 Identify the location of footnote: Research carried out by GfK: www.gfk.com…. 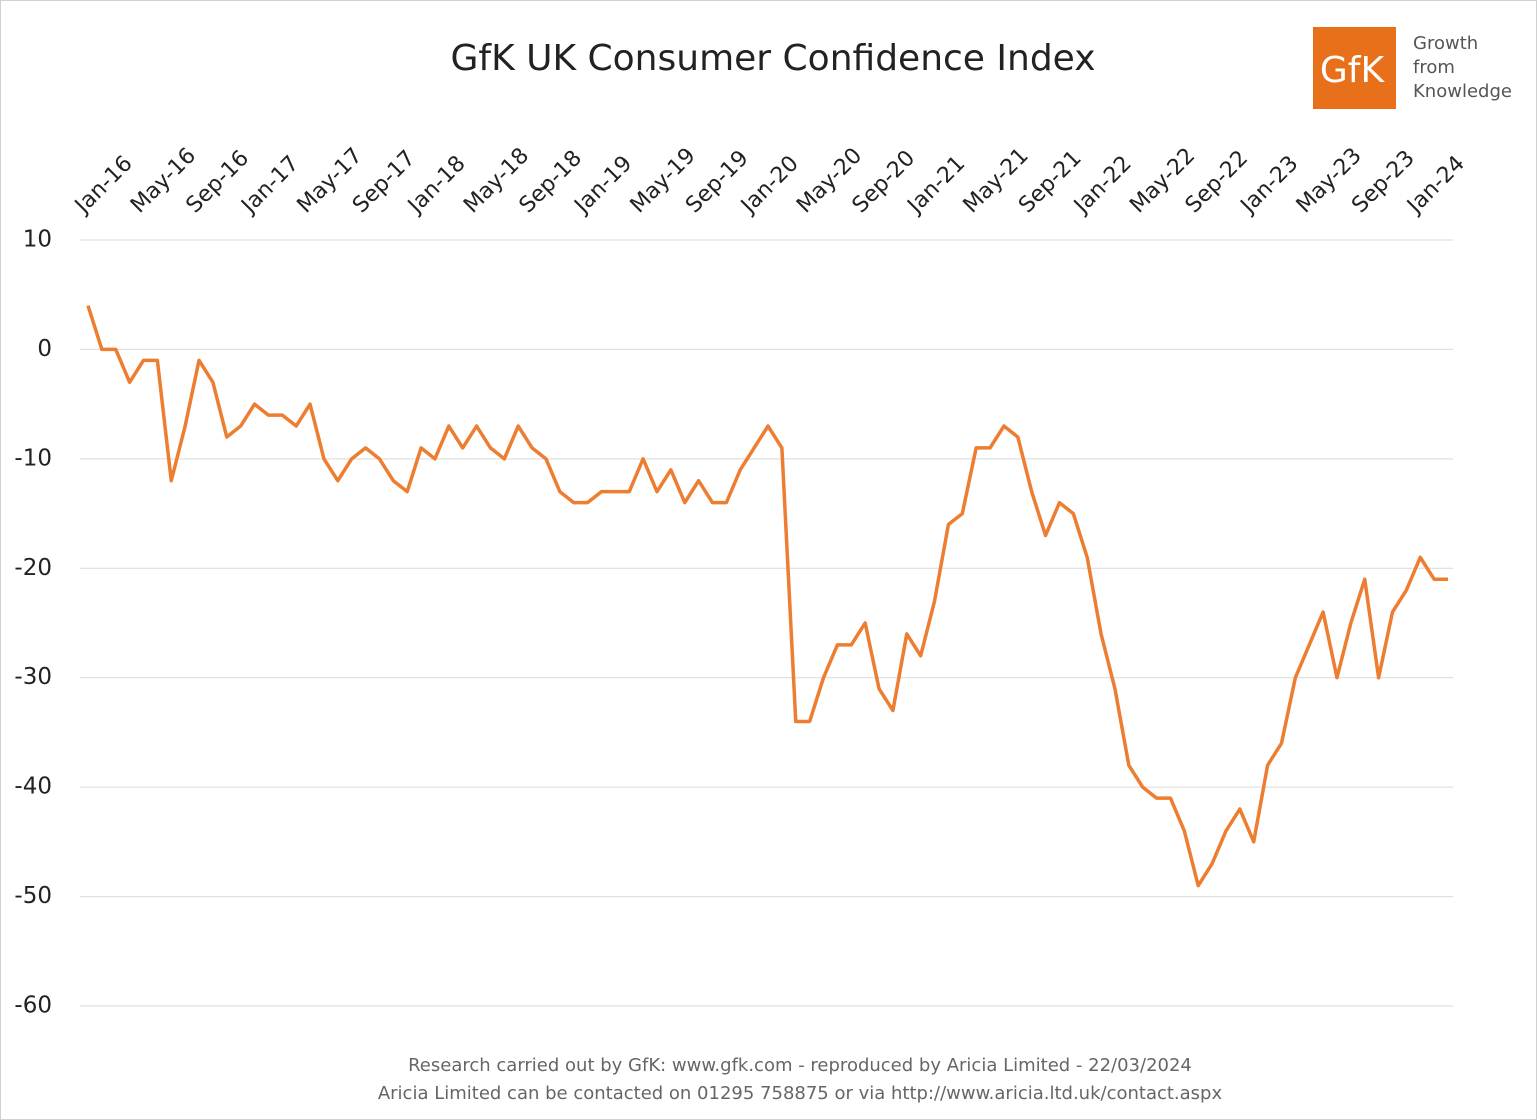
(800, 1065).